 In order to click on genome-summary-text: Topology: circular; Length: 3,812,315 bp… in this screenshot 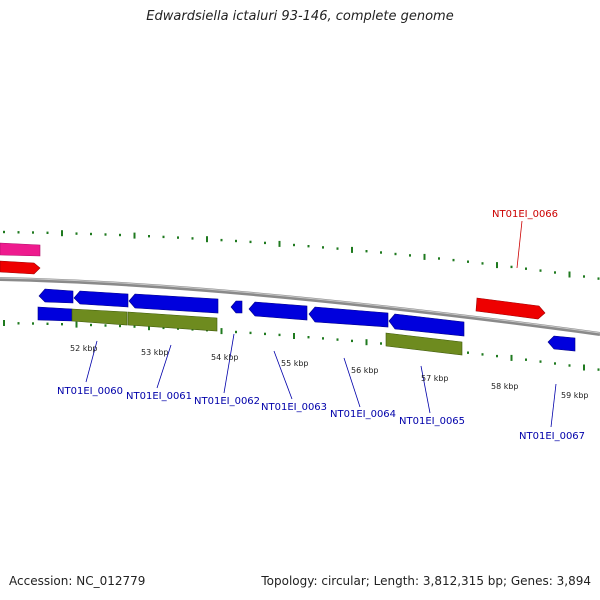, I will do `click(426, 581)`.